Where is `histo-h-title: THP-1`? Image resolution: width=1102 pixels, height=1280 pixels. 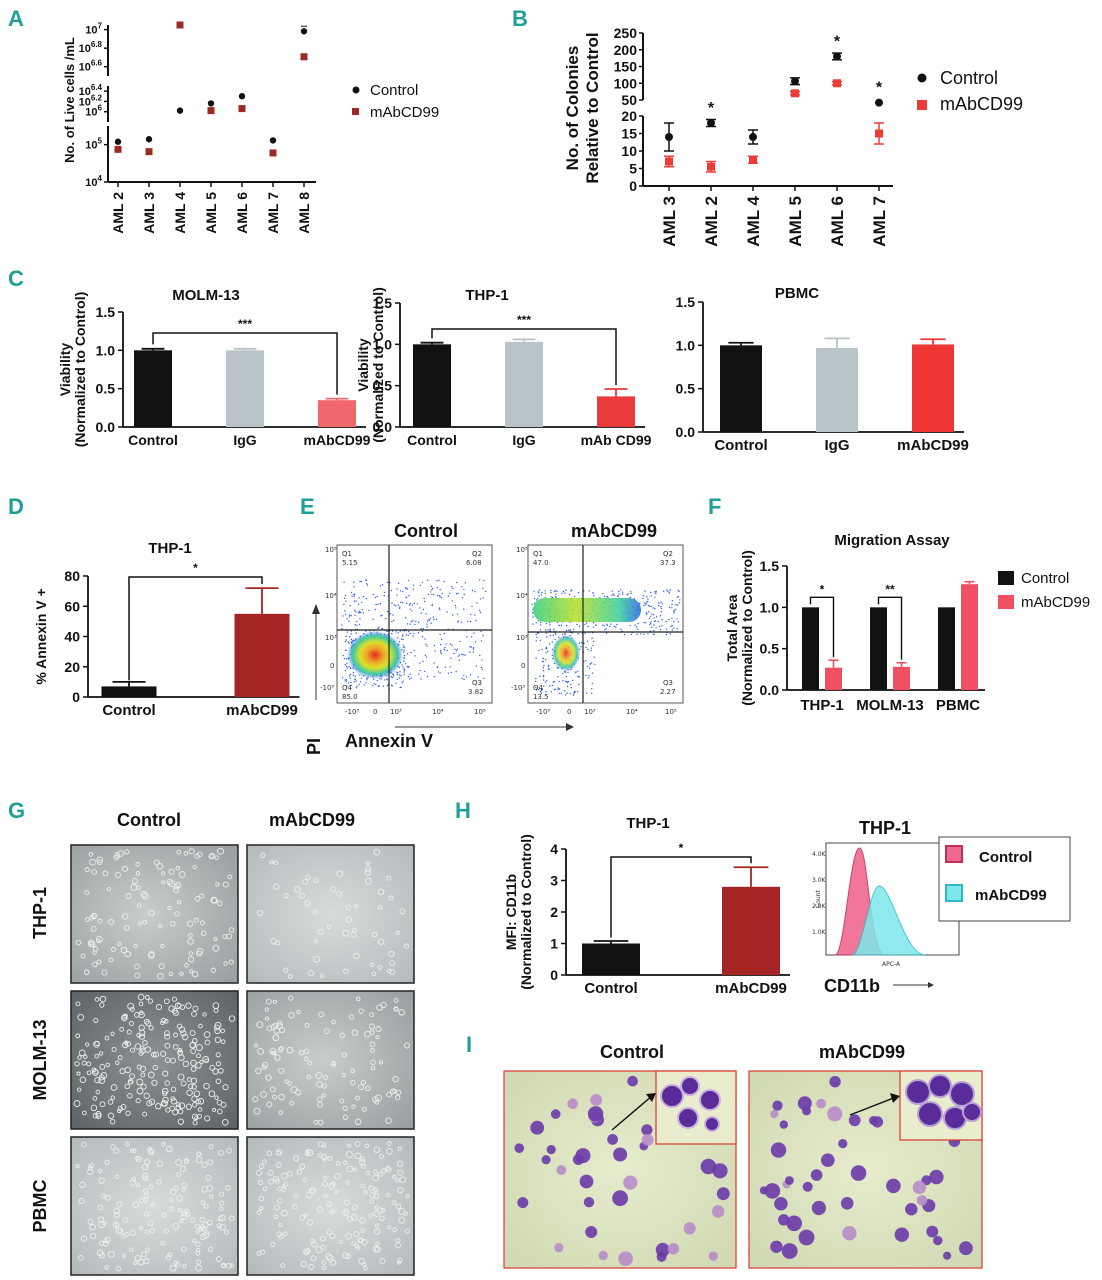
histo-h-title: THP-1 is located at coordinates (885, 828).